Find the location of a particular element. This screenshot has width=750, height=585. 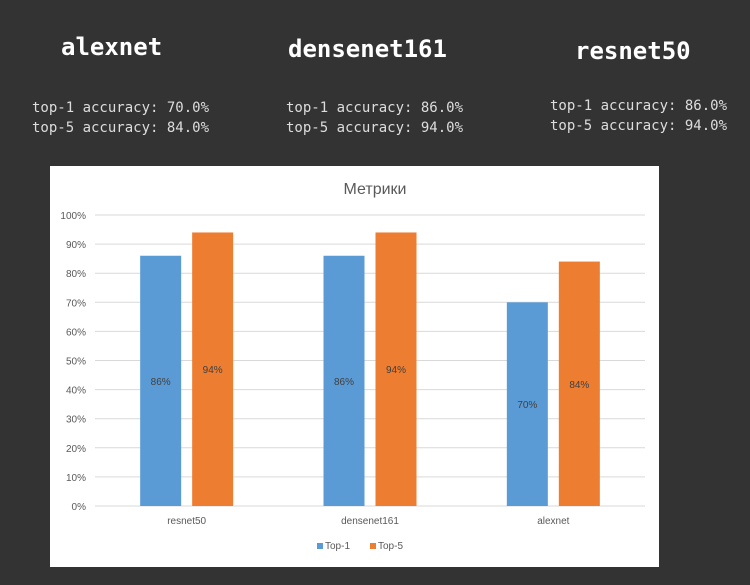

y-tick-label: 60% is located at coordinates (76, 332).